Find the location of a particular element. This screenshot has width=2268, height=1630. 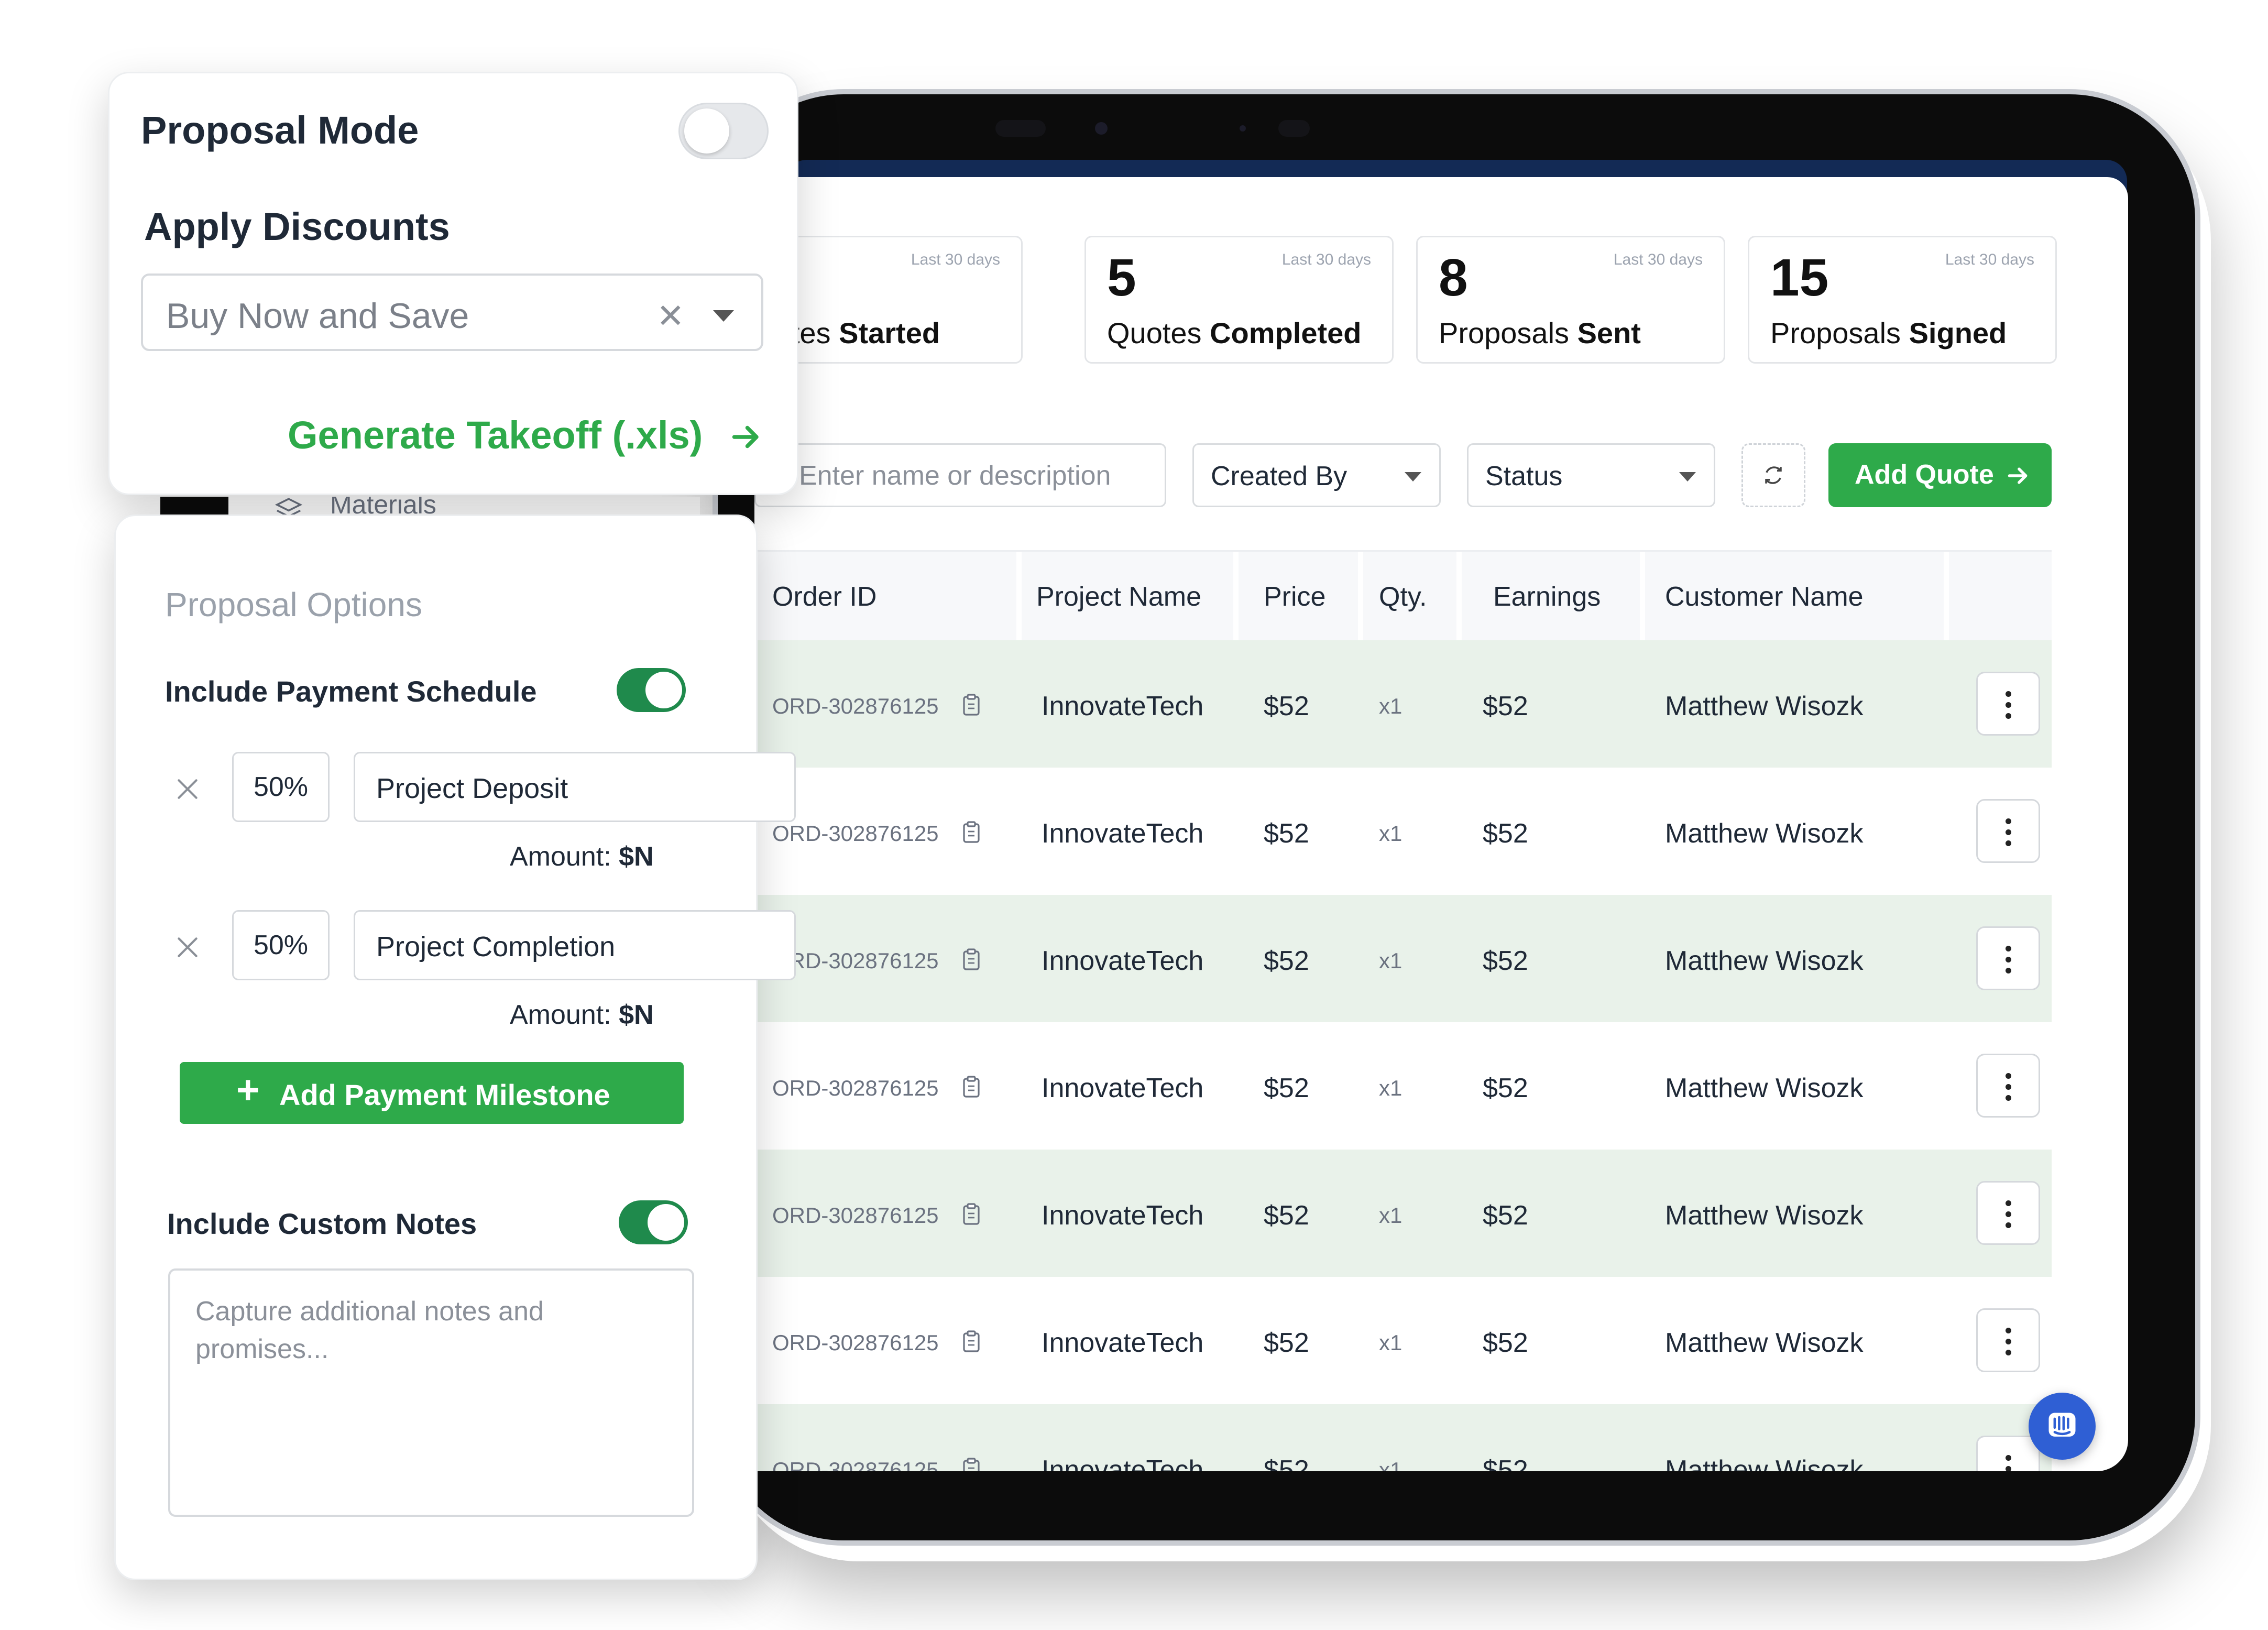

column-header-qty: Qty. is located at coordinates (1403, 597).